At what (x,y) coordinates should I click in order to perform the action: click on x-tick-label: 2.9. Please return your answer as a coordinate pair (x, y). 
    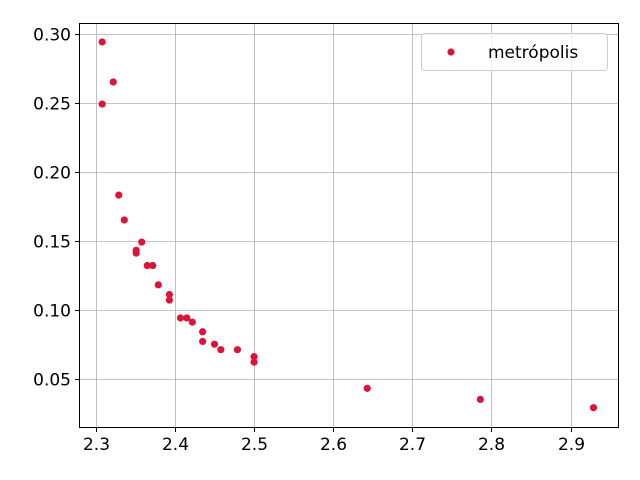
    Looking at the image, I should click on (571, 445).